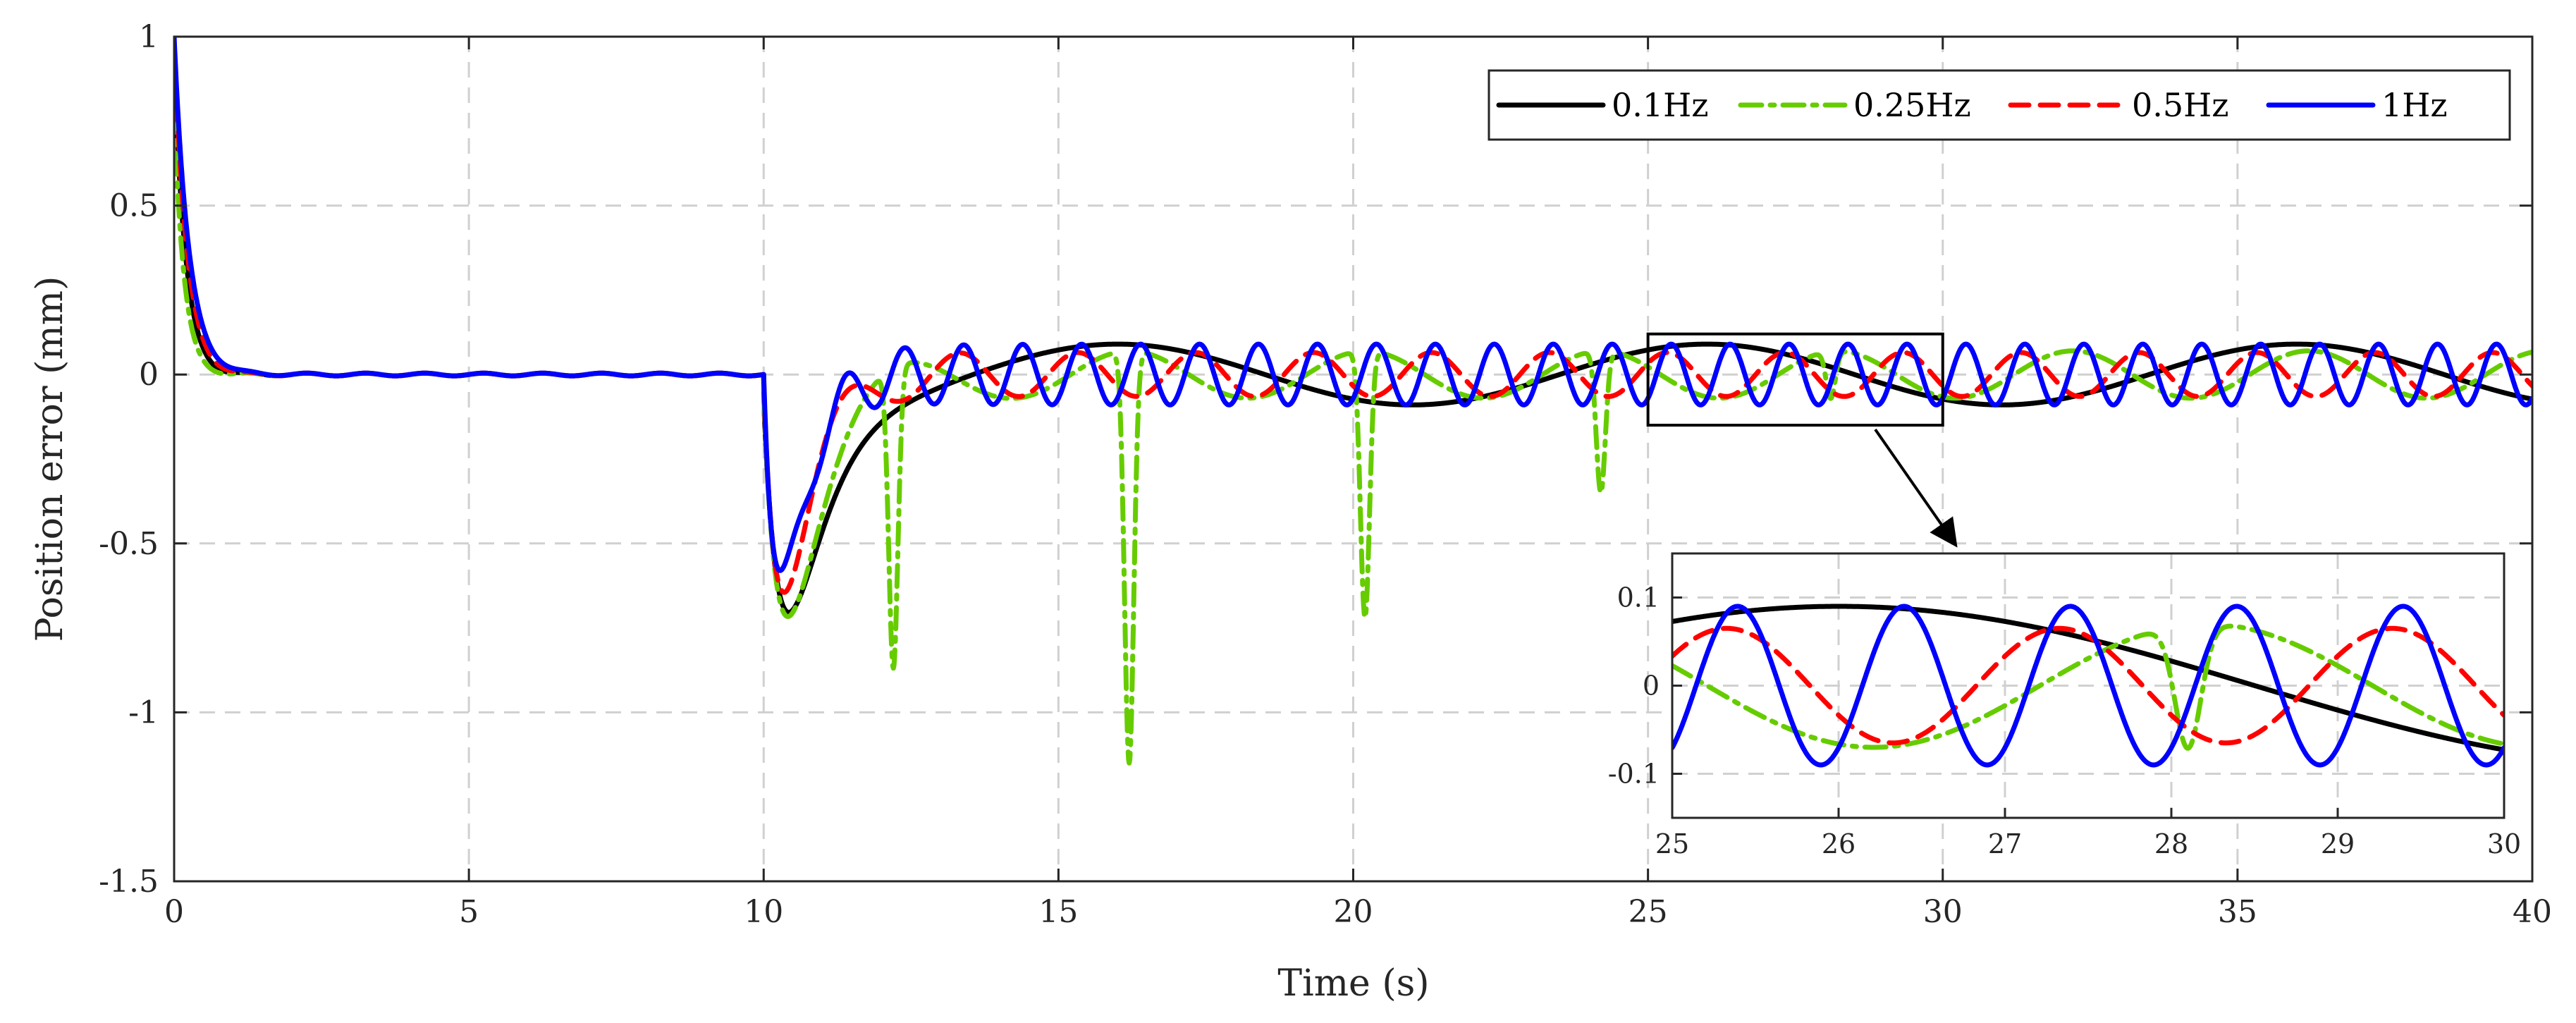 The width and height of the screenshot is (2576, 1023). I want to click on legend-box, so click(1999, 105).